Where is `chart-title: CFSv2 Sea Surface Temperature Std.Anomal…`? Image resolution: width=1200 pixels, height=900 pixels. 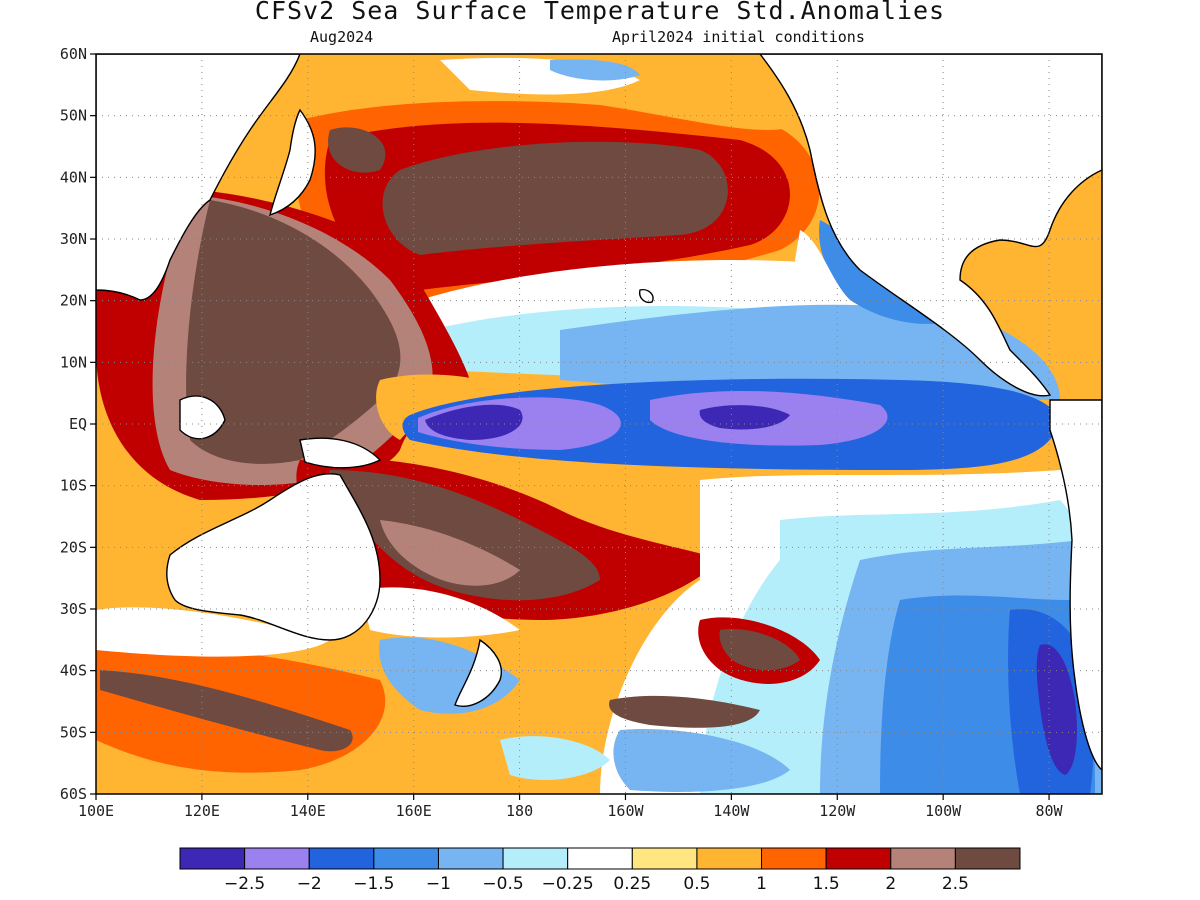 chart-title: CFSv2 Sea Surface Temperature Std.Anomal… is located at coordinates (600, 12).